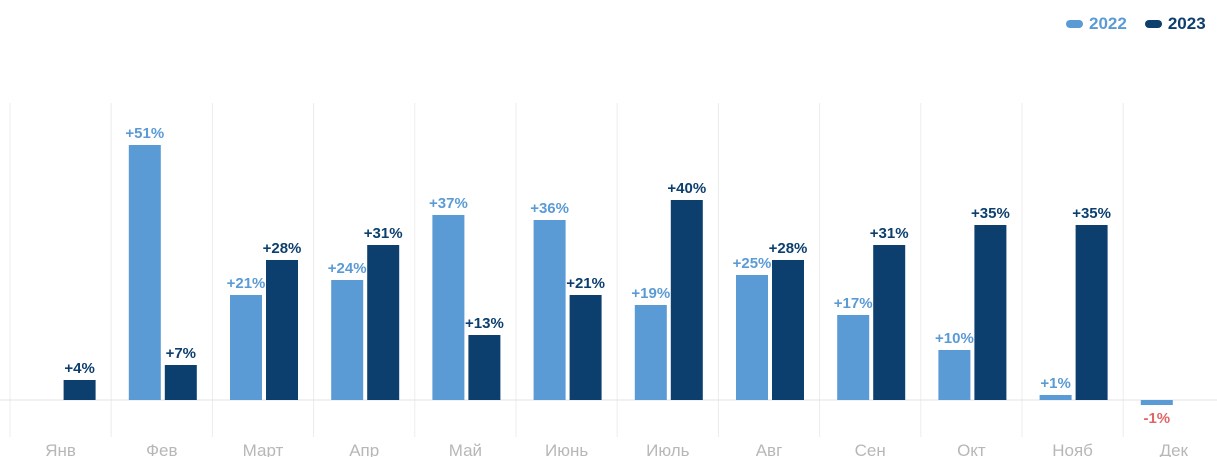 The width and height of the screenshot is (1217, 457). What do you see at coordinates (1174, 449) in the screenshot?
I see `x-tick-label: Дек` at bounding box center [1174, 449].